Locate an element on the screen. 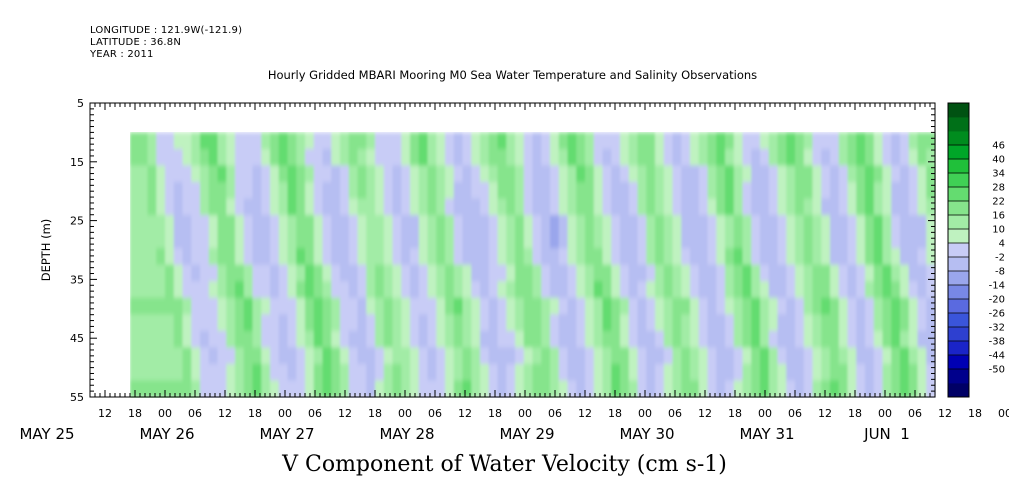 This screenshot has width=1009, height=504. x-tick-label: 06 is located at coordinates (195, 413).